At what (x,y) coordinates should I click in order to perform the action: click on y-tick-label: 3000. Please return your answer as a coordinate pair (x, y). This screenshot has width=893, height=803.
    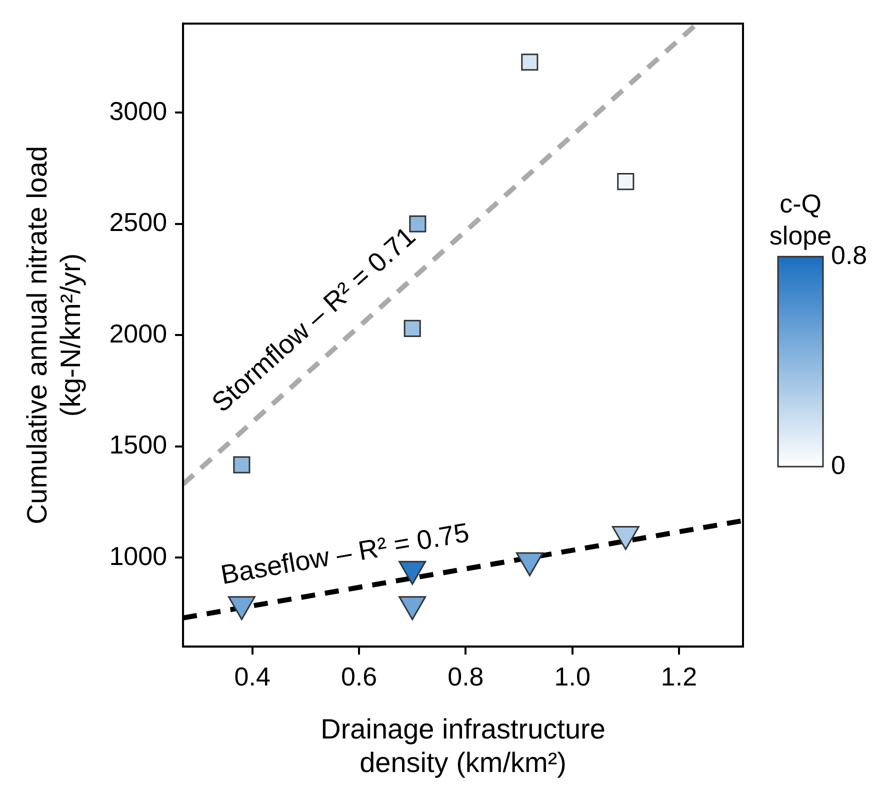
    Looking at the image, I should click on (138, 111).